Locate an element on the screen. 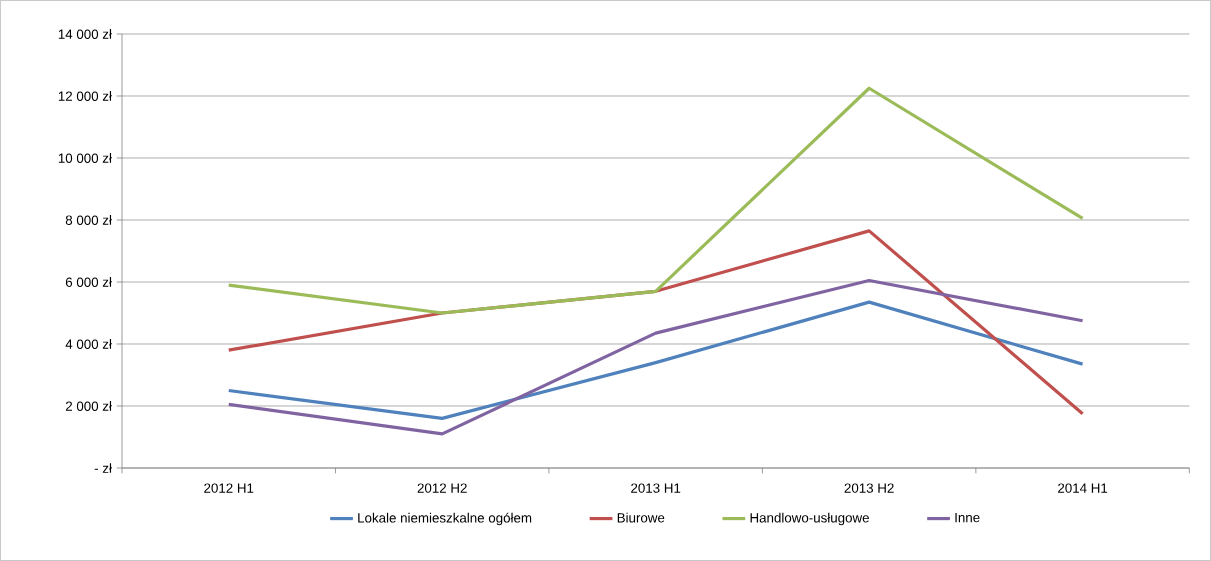 The height and width of the screenshot is (561, 1211). legend-label: Inne is located at coordinates (967, 517).